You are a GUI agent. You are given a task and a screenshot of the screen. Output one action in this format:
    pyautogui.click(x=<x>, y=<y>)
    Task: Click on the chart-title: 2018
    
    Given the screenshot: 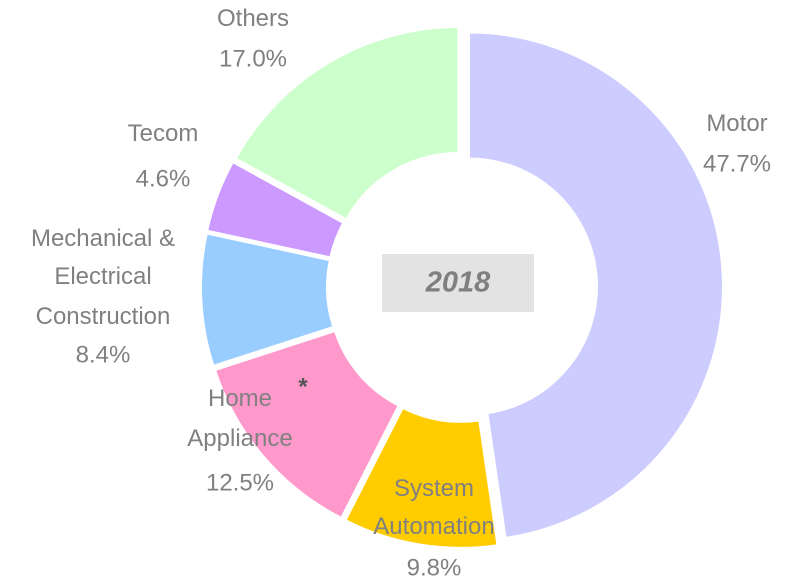 What is the action you would take?
    pyautogui.click(x=458, y=283)
    